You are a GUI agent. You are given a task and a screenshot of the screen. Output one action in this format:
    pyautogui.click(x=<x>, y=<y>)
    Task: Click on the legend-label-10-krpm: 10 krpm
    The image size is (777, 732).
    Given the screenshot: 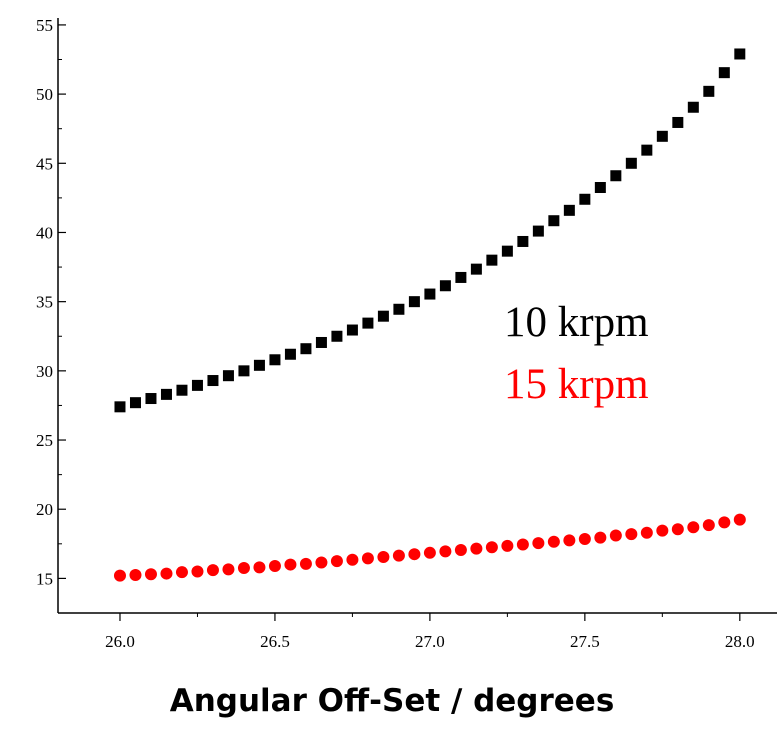 What is the action you would take?
    pyautogui.click(x=576, y=322)
    